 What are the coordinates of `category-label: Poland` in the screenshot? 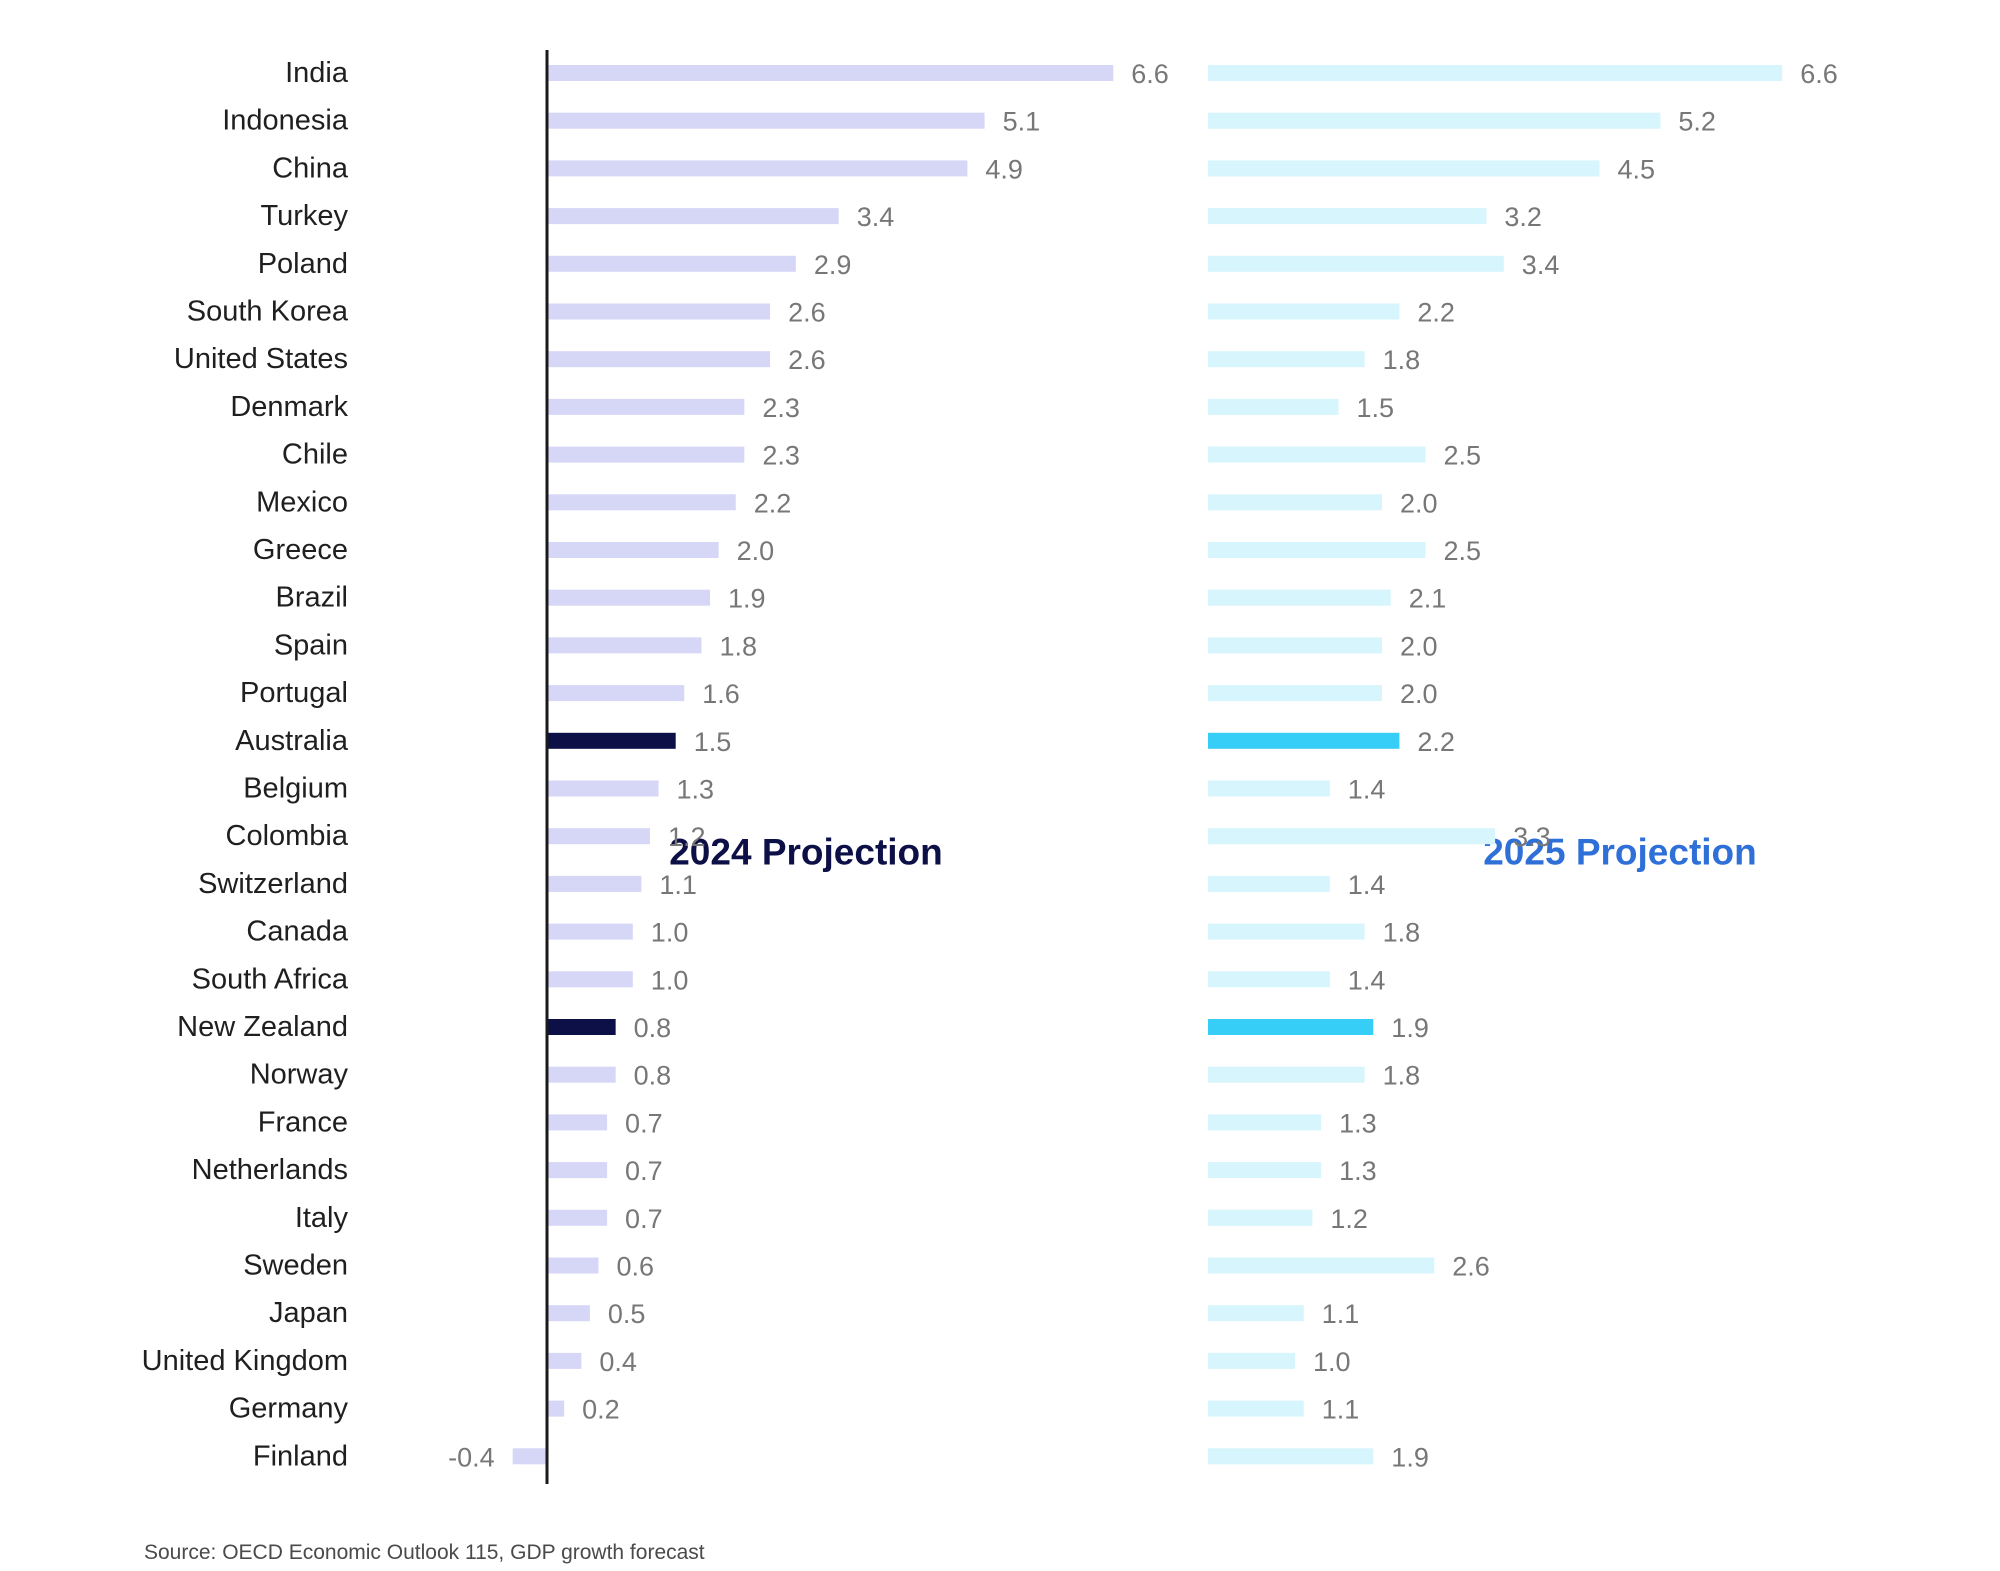 It's located at (303, 264).